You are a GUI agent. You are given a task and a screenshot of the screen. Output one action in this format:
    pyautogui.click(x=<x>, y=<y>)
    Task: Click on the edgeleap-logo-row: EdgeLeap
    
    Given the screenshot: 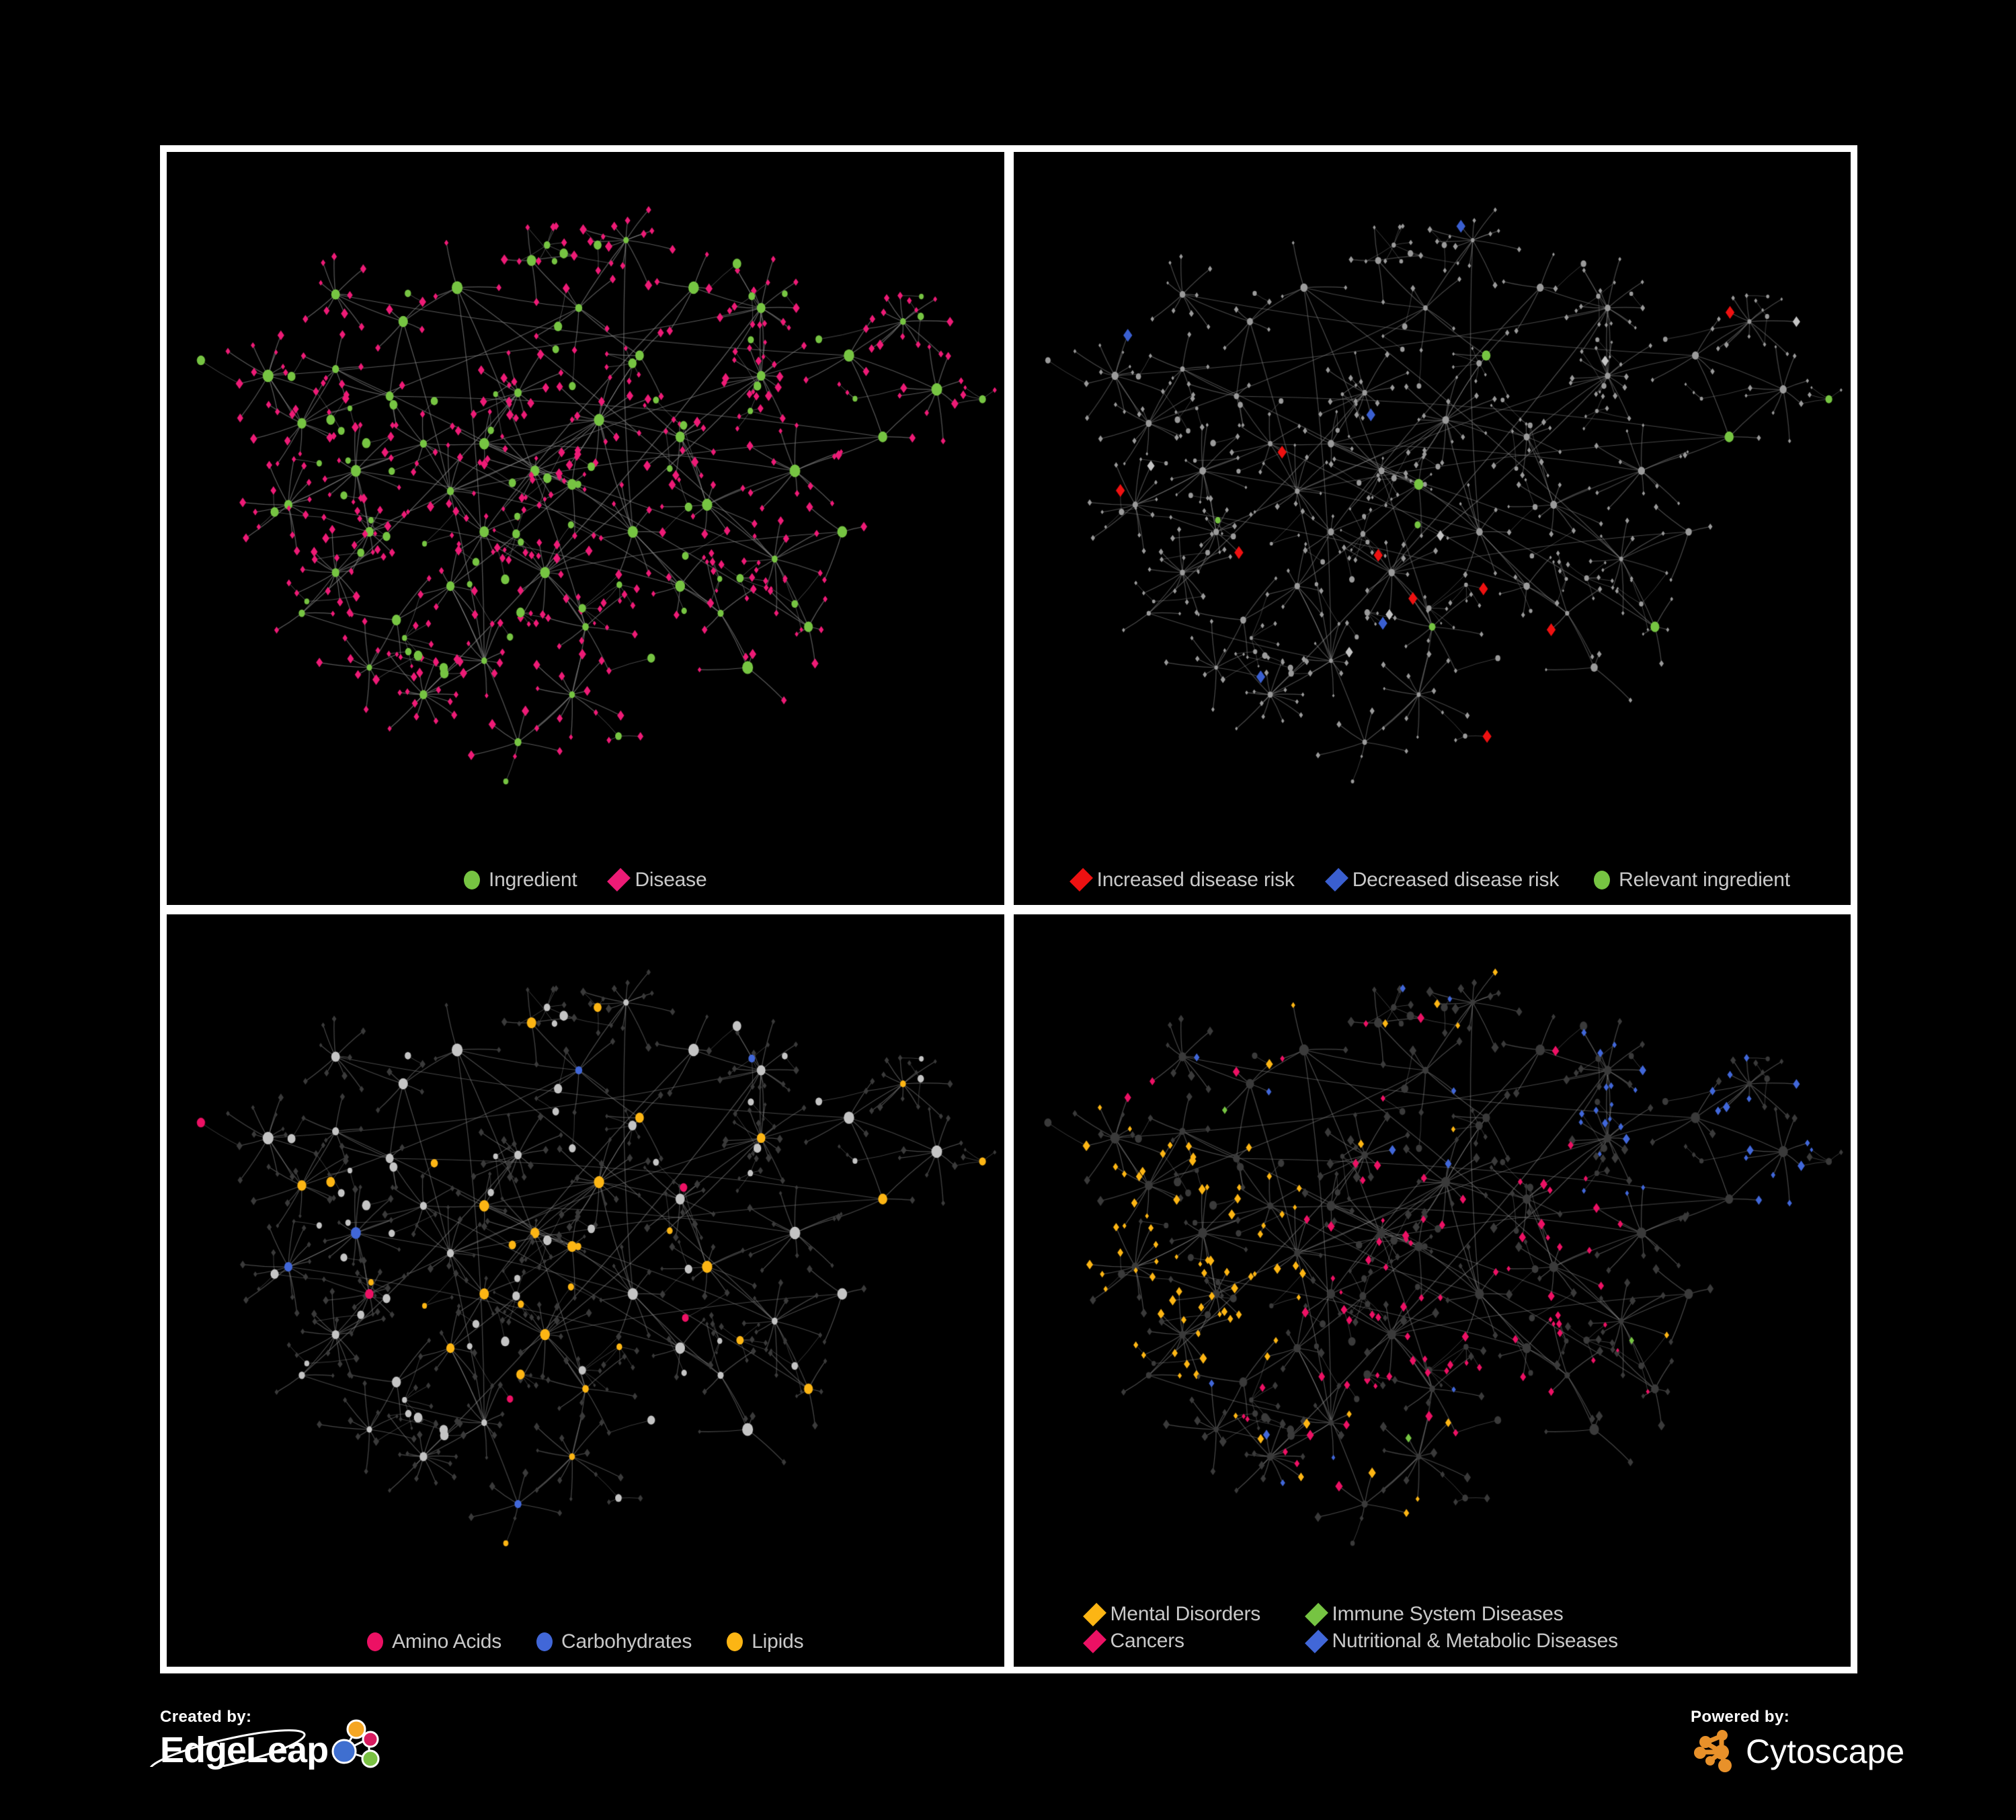 What is the action you would take?
    pyautogui.click(x=269, y=1745)
    